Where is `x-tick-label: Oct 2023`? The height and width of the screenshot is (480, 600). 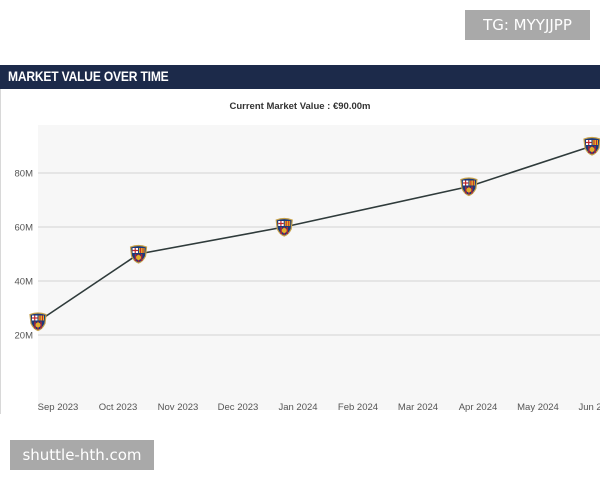 x-tick-label: Oct 2023 is located at coordinates (118, 407).